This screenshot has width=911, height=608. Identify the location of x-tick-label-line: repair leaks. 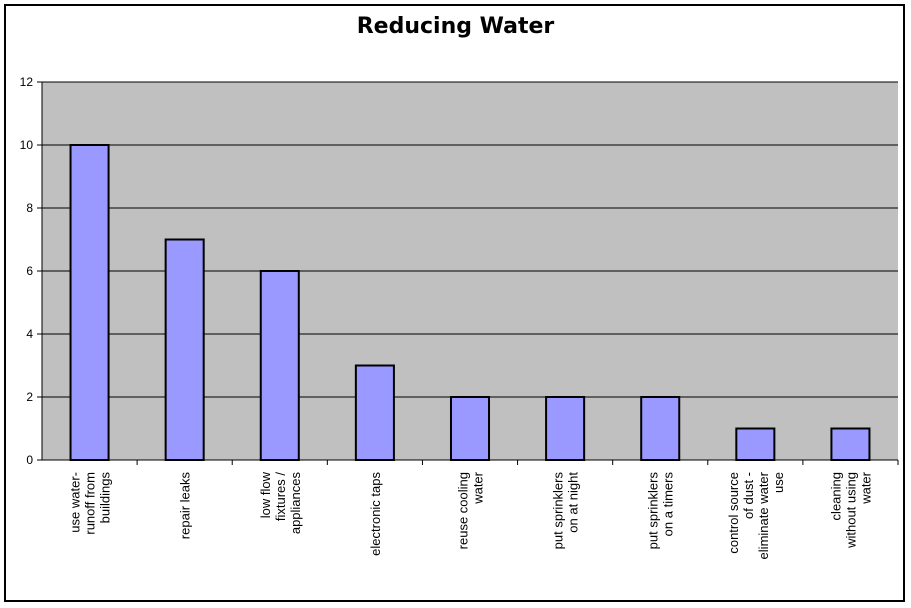
(185, 506).